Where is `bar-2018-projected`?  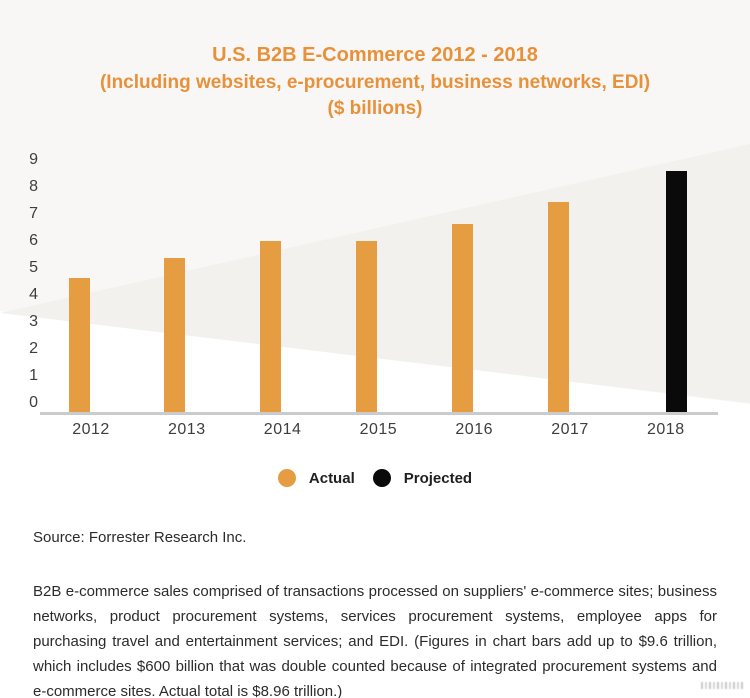
bar-2018-projected is located at coordinates (677, 291).